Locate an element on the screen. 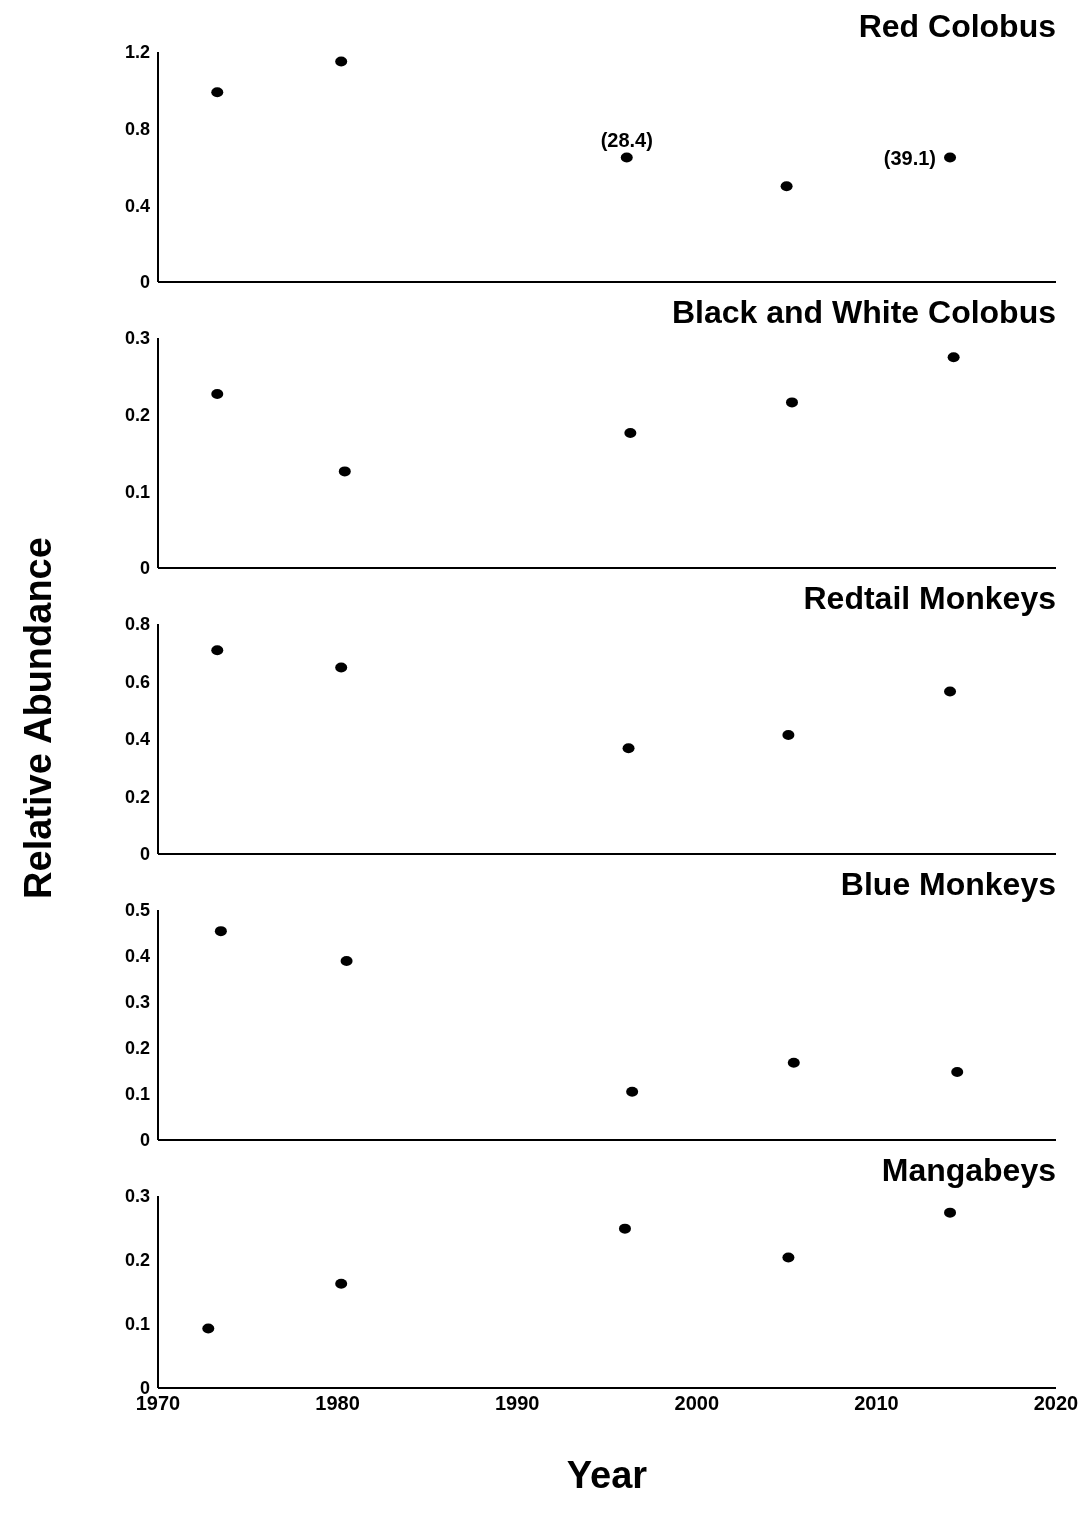 The width and height of the screenshot is (1088, 1523). annotation: (39.1) is located at coordinates (910, 157).